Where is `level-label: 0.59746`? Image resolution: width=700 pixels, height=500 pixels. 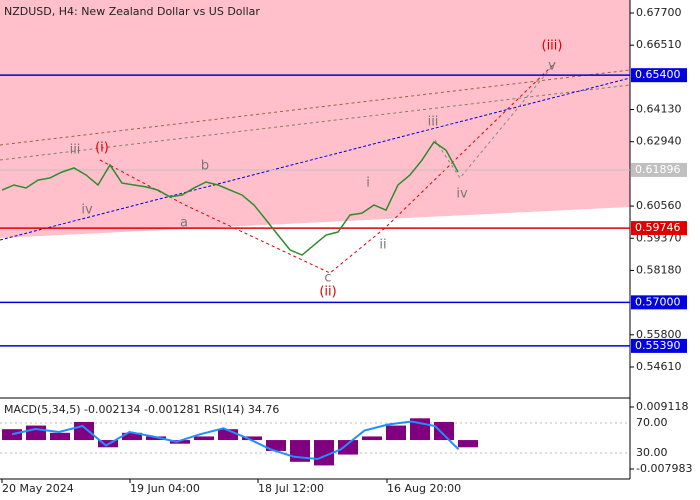 level-label: 0.59746 is located at coordinates (658, 227).